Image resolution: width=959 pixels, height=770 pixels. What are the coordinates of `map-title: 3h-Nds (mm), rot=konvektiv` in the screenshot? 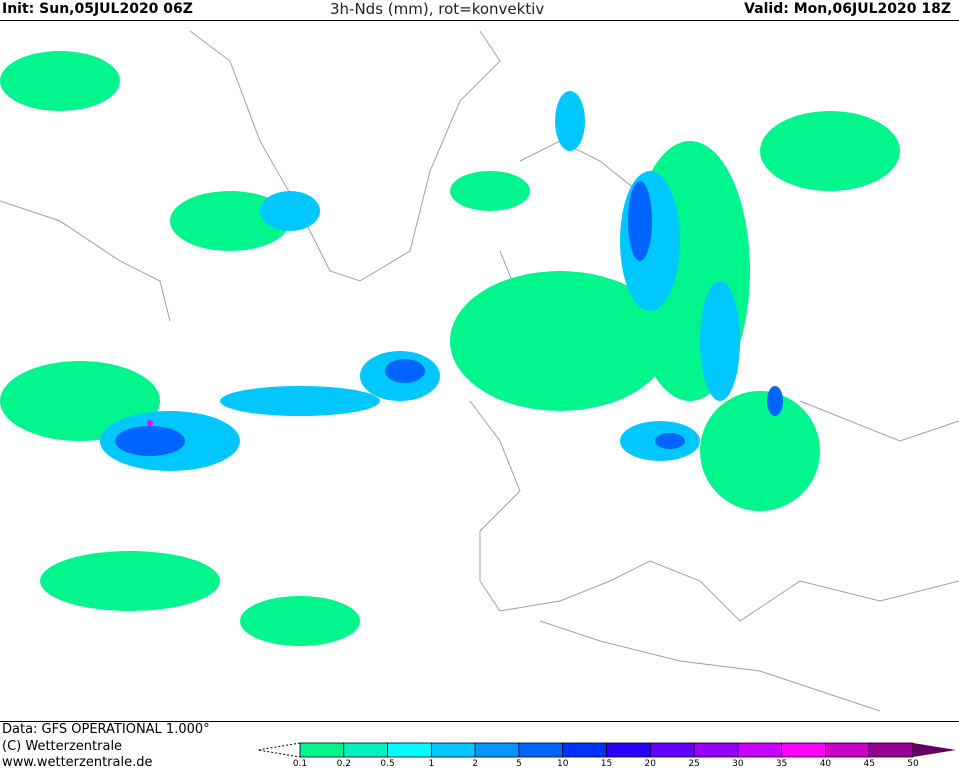 It's located at (437, 9).